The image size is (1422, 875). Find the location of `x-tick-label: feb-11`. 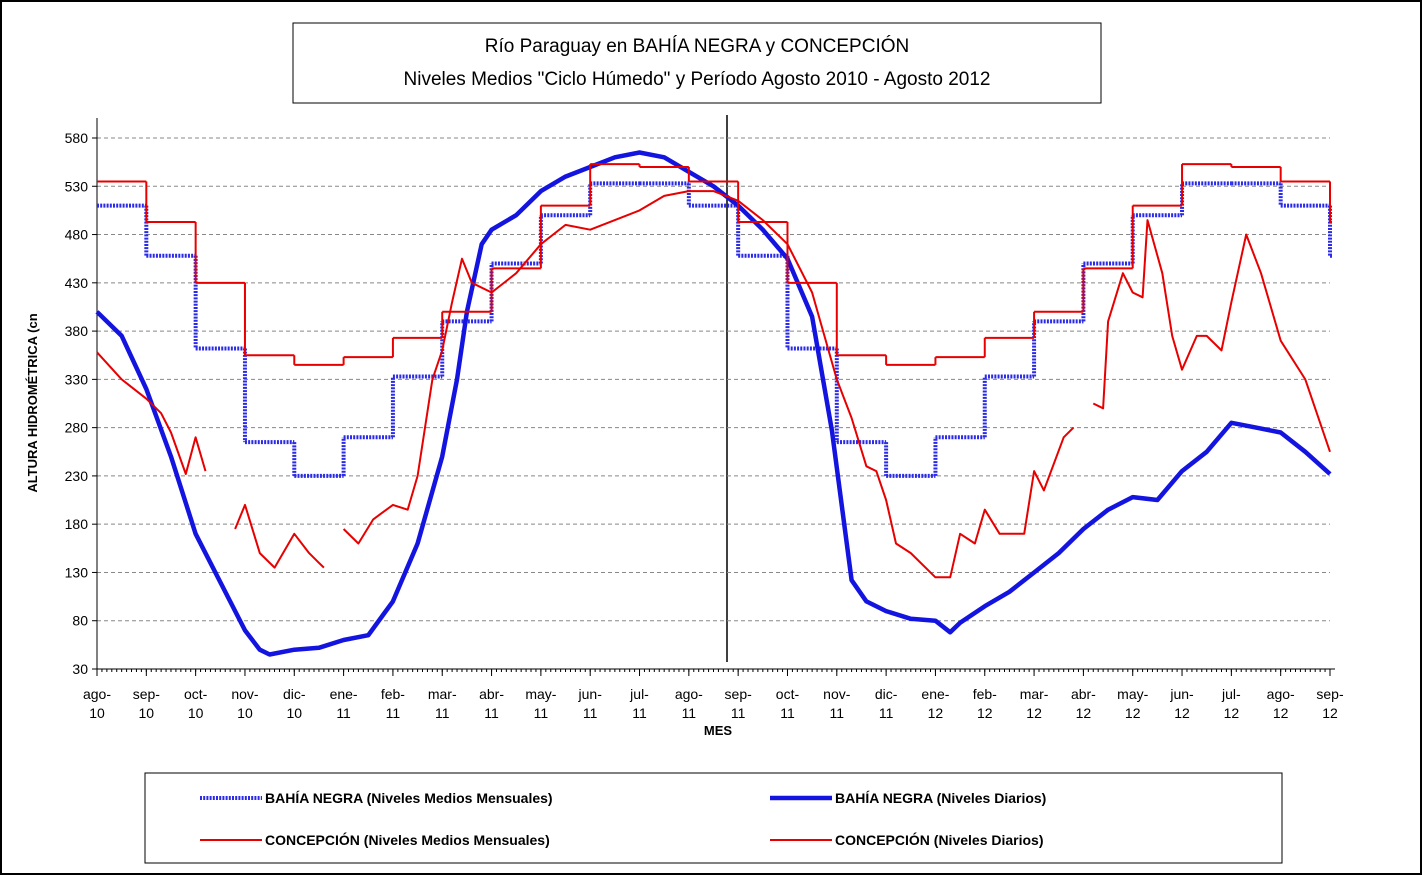

x-tick-label: feb-11 is located at coordinates (393, 703).